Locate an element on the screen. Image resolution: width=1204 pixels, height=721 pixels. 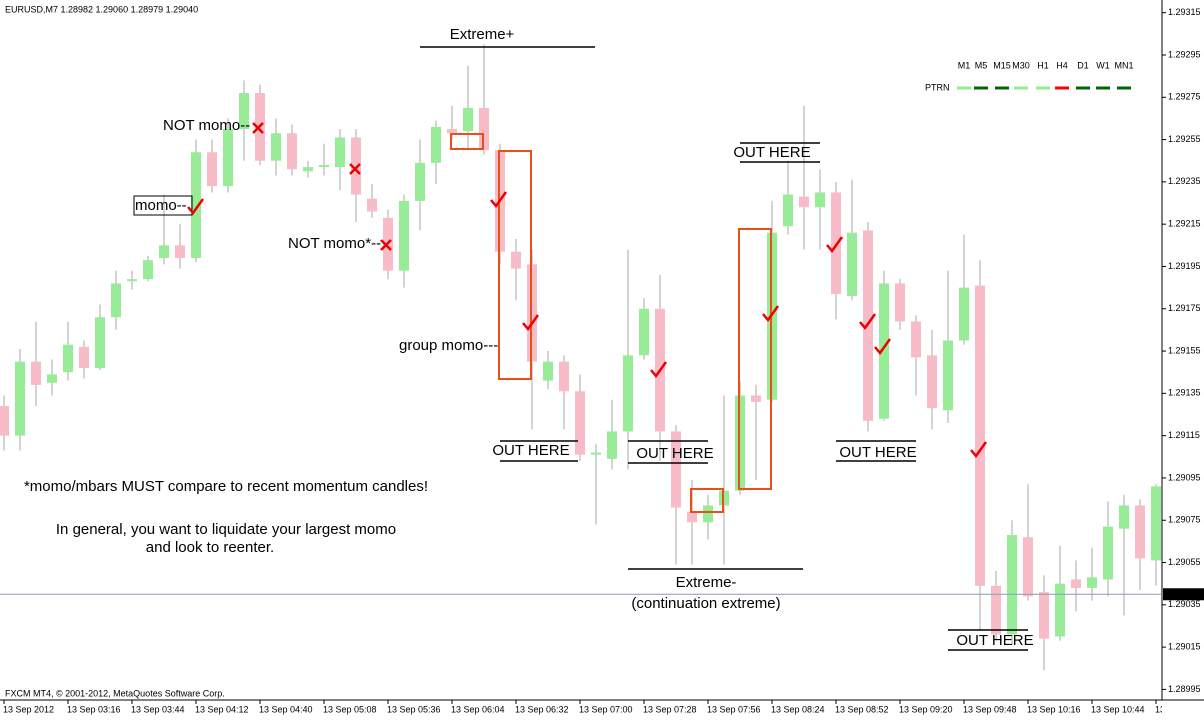
y-tick-label: 1.29275 is located at coordinates (1184, 97).